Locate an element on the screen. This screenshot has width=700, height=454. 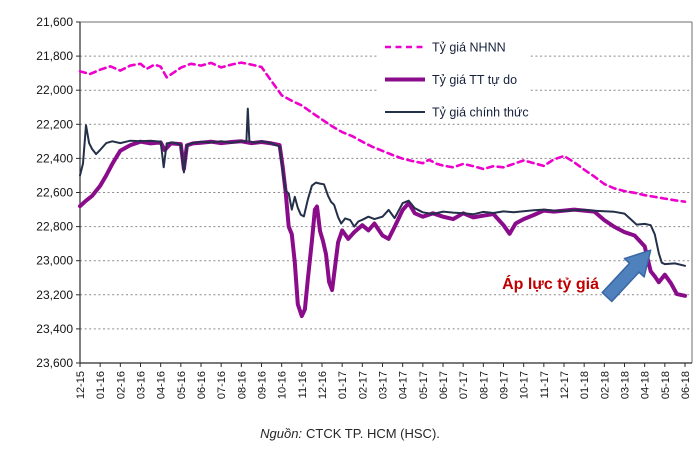
x-tick-label: 01-18 is located at coordinates (585, 385).